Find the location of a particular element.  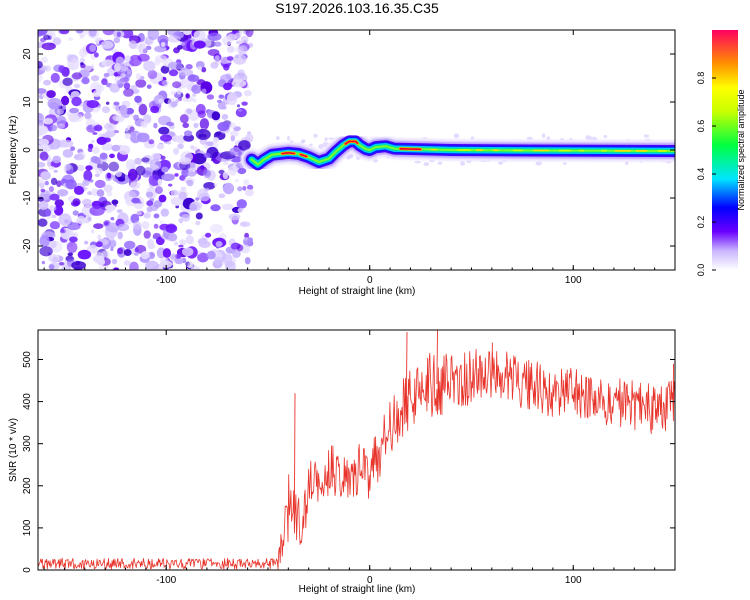

snr-y-tick-label: 200 is located at coordinates (27, 485).